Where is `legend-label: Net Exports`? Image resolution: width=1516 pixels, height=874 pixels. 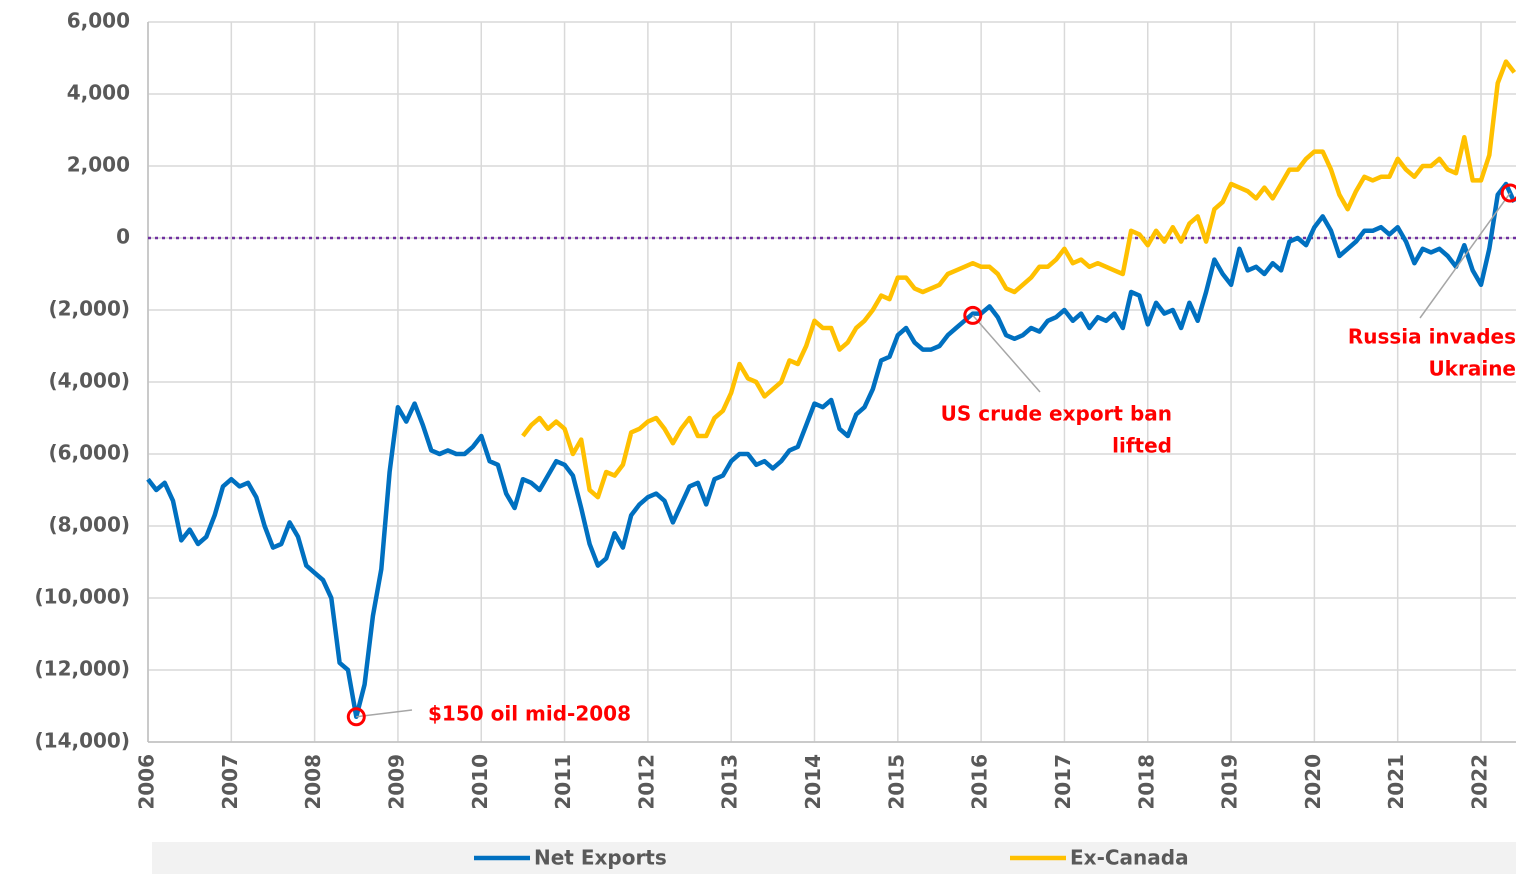 legend-label: Net Exports is located at coordinates (600, 858).